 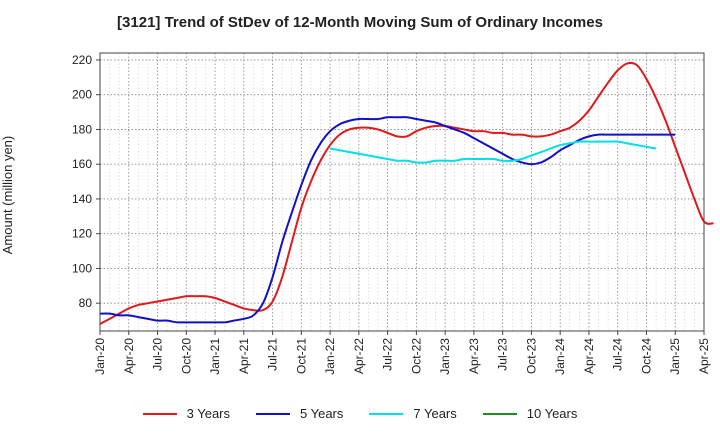 I want to click on legend-item: 3 Years, so click(x=186, y=413).